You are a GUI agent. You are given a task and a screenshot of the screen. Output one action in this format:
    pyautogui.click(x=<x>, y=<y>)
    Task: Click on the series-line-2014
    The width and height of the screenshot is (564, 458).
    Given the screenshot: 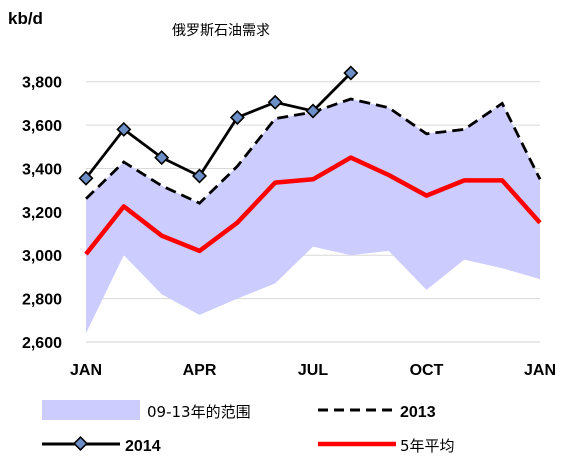 What is the action you would take?
    pyautogui.click(x=218, y=126)
    